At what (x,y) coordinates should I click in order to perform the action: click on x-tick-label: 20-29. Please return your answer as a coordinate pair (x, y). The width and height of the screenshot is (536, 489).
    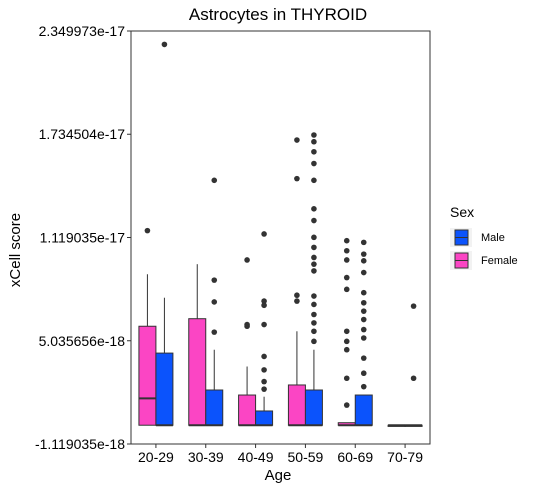
    Looking at the image, I should click on (156, 457).